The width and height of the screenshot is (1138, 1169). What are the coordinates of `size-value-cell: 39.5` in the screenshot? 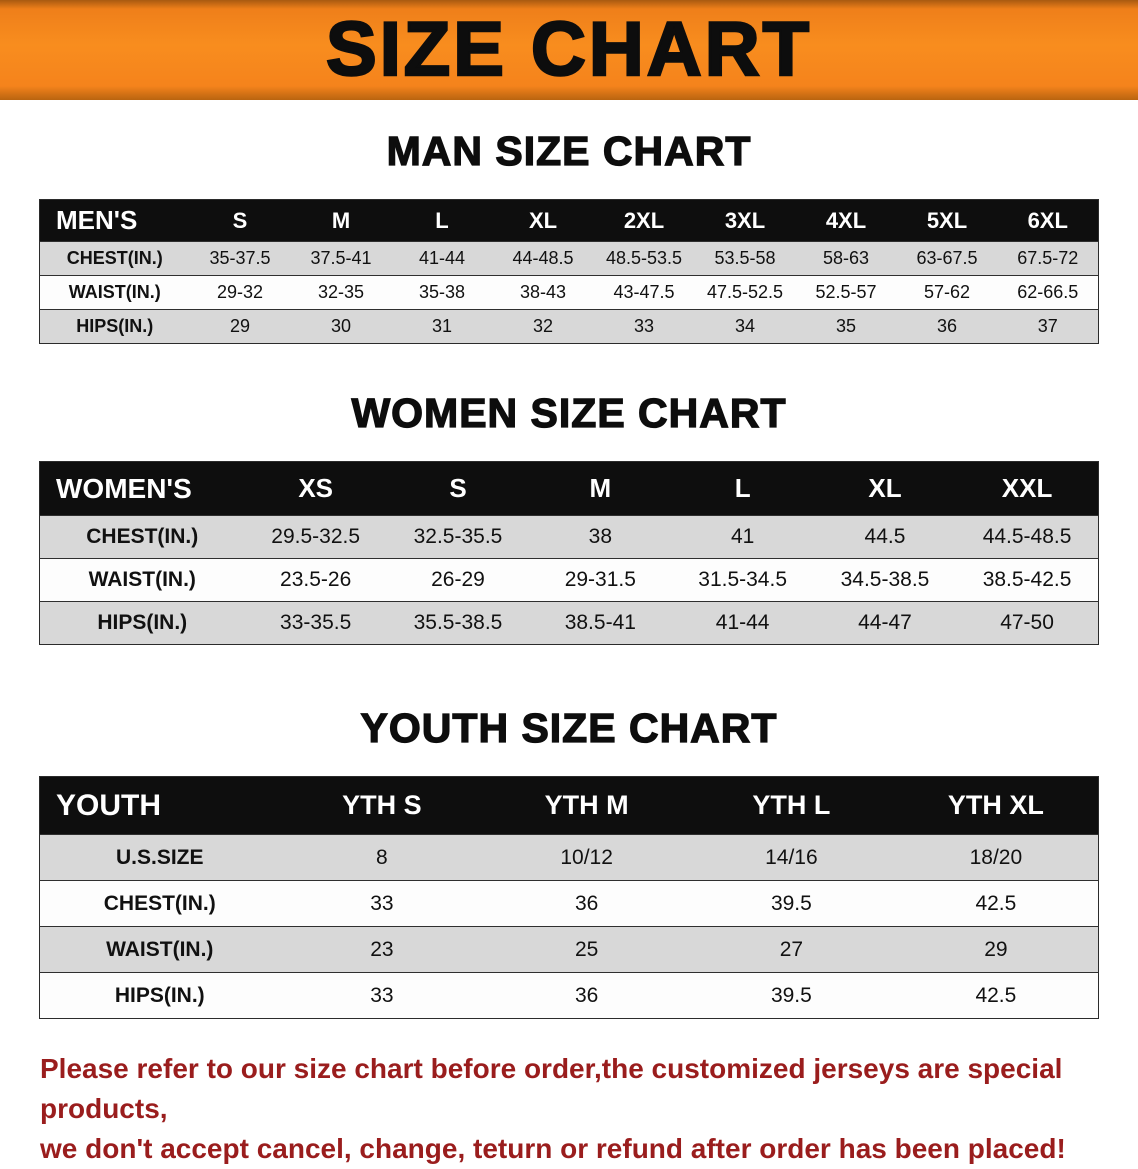 It's located at (791, 995).